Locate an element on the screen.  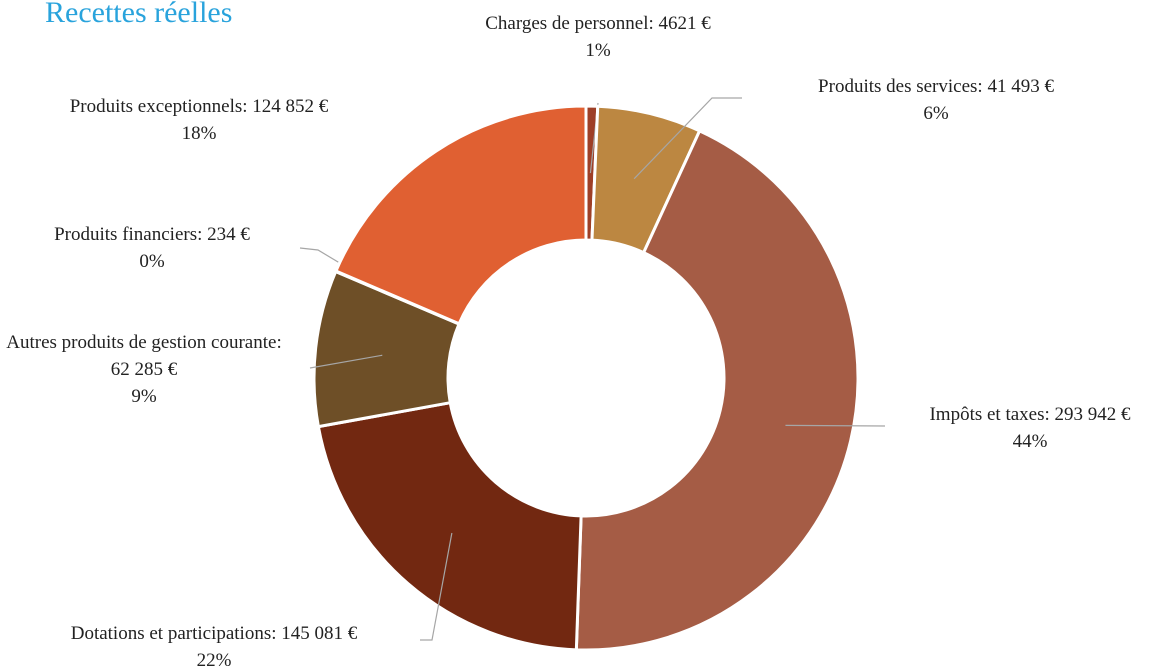
data-label: Produits financiers: 234 € 0% is located at coordinates (152, 248).